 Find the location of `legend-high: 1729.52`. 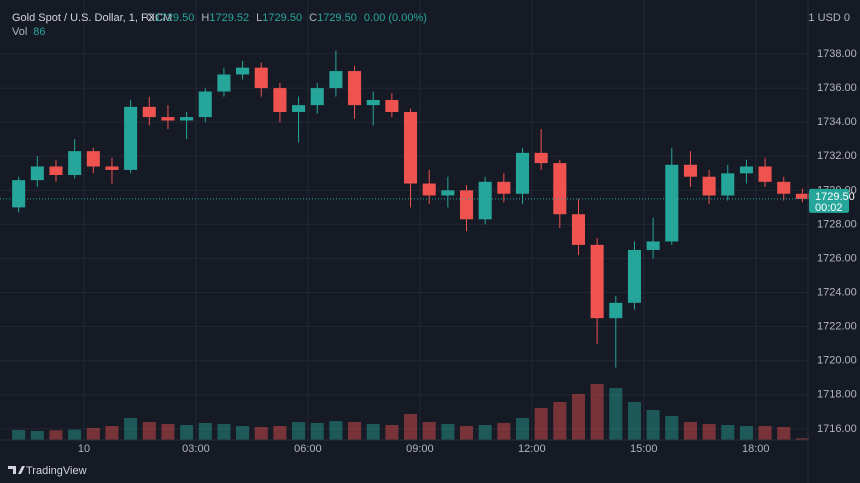

legend-high: 1729.52 is located at coordinates (229, 18).